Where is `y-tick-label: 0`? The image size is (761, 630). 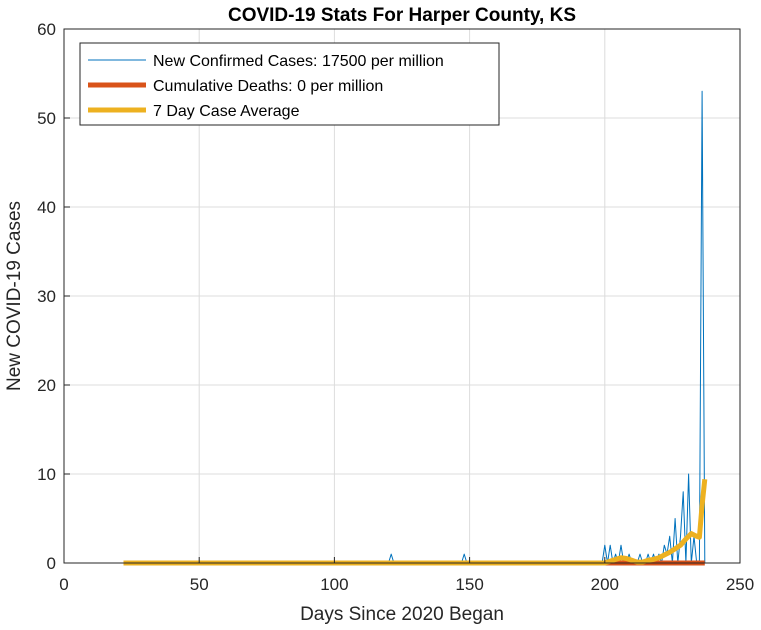
y-tick-label: 0 is located at coordinates (51, 563).